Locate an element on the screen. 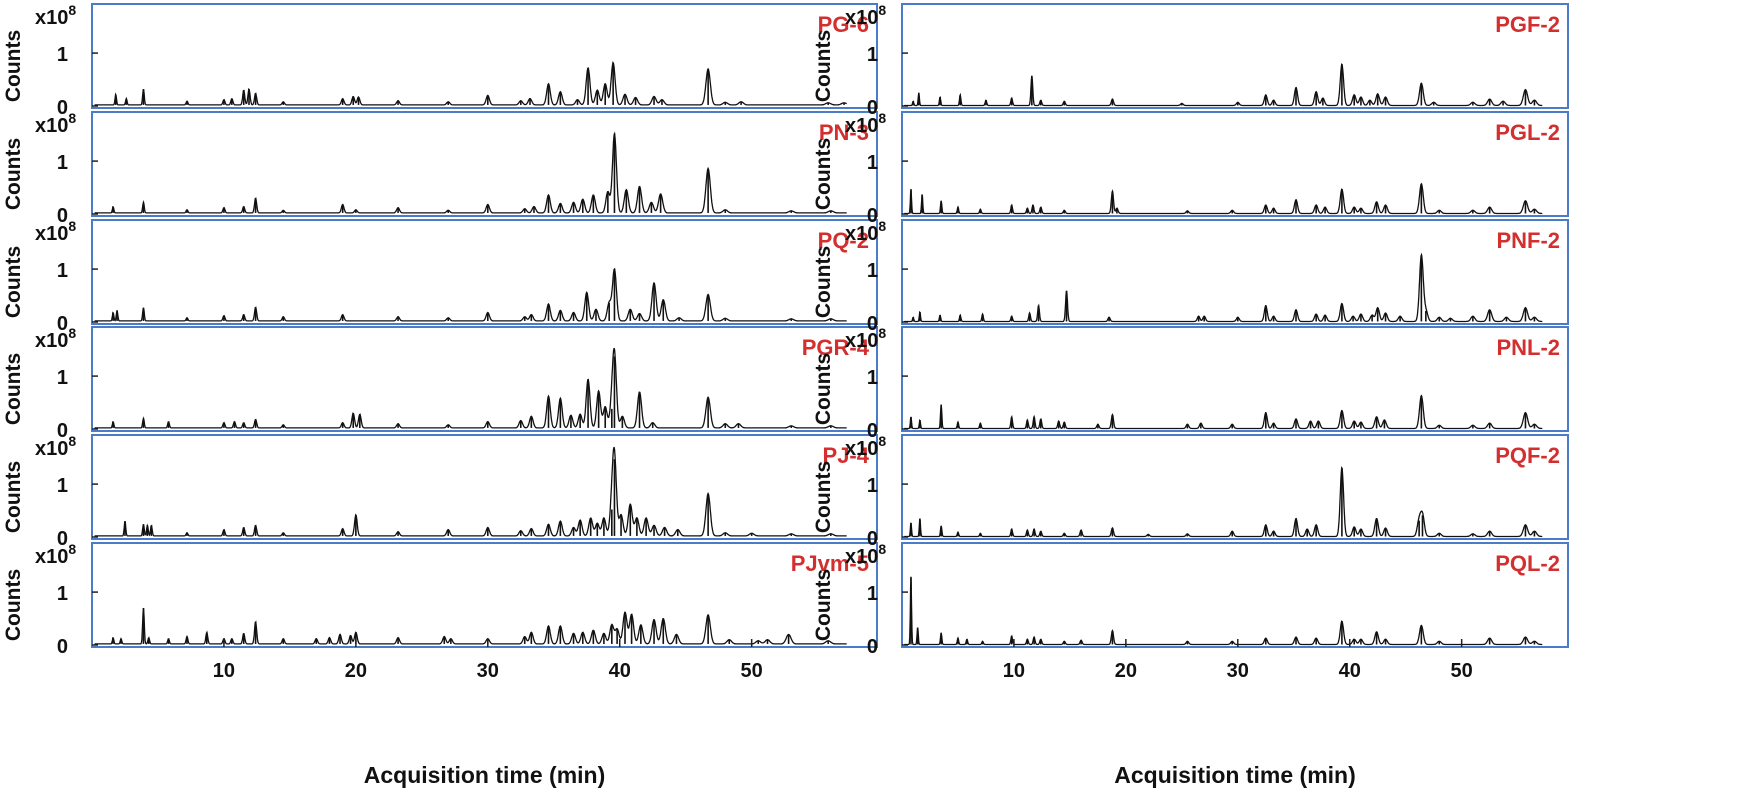  chart-panel: 0 1 x108 Counts PGF-2 is located at coordinates (1190, 60).